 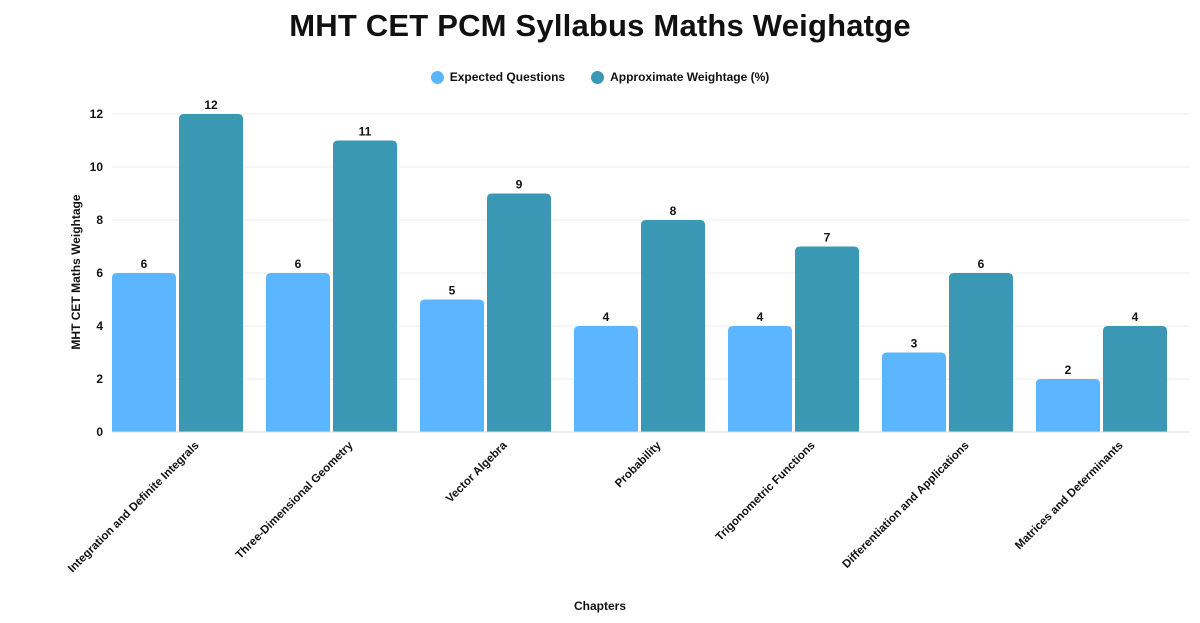 I want to click on y-tick-label-0: 0, so click(x=99, y=432).